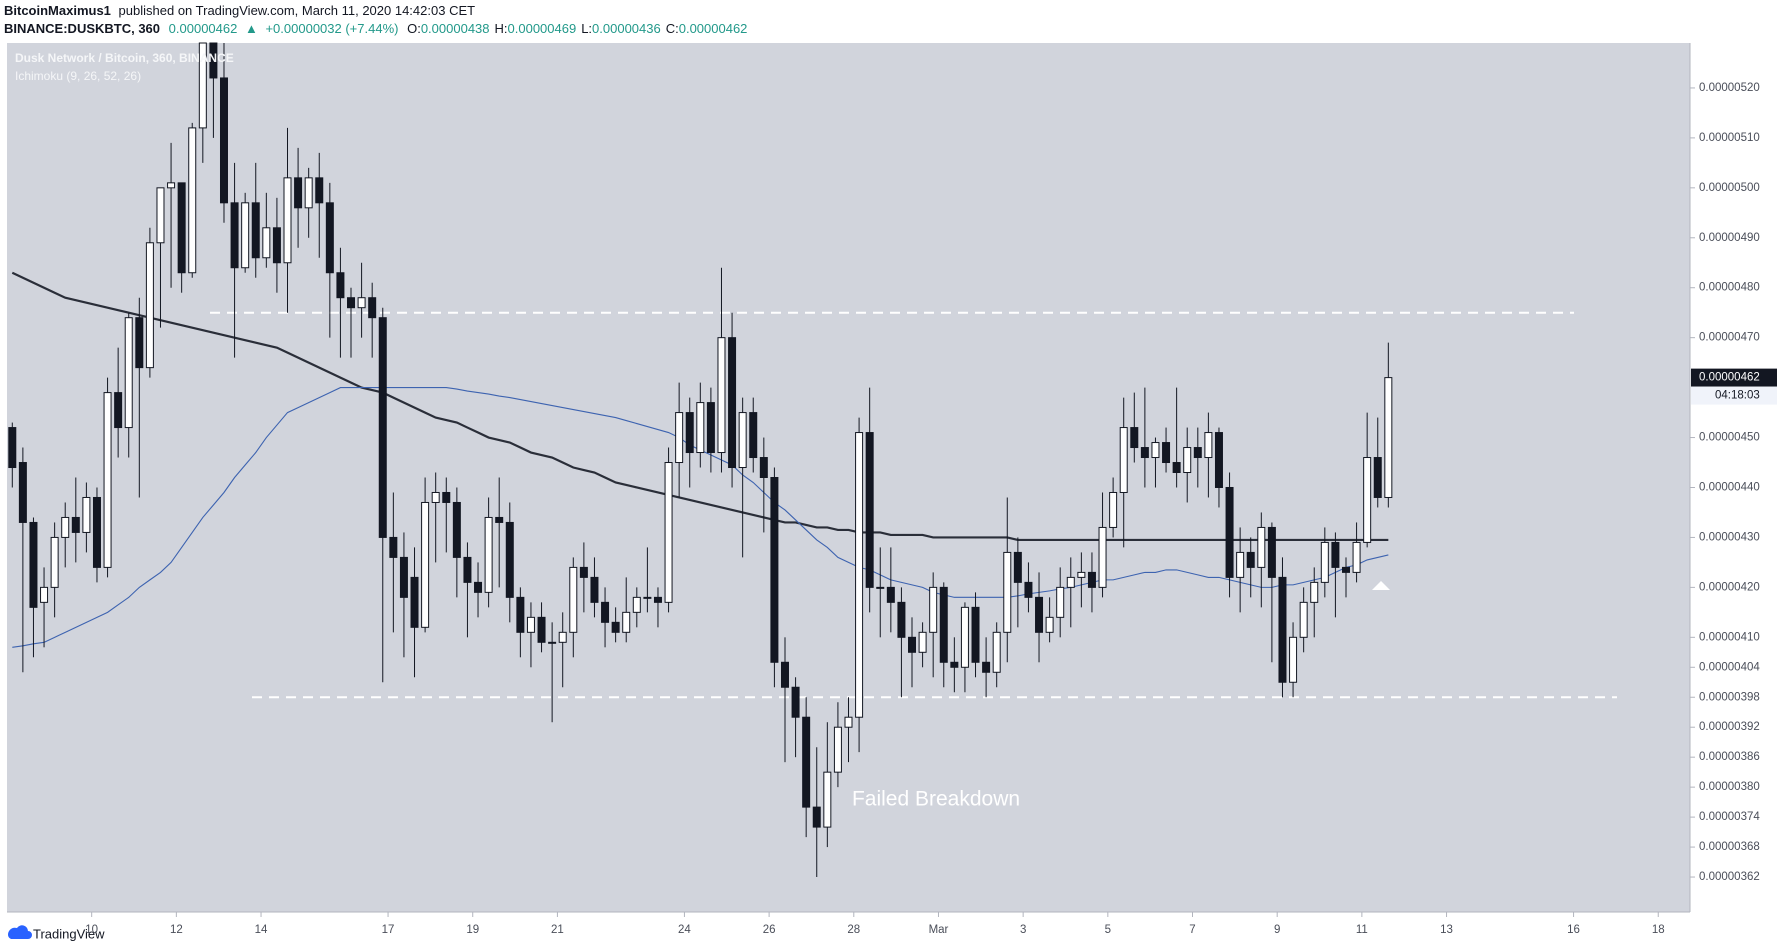 Image resolution: width=1778 pixels, height=948 pixels. What do you see at coordinates (586, 28) in the screenshot?
I see `ohlc-key: L:` at bounding box center [586, 28].